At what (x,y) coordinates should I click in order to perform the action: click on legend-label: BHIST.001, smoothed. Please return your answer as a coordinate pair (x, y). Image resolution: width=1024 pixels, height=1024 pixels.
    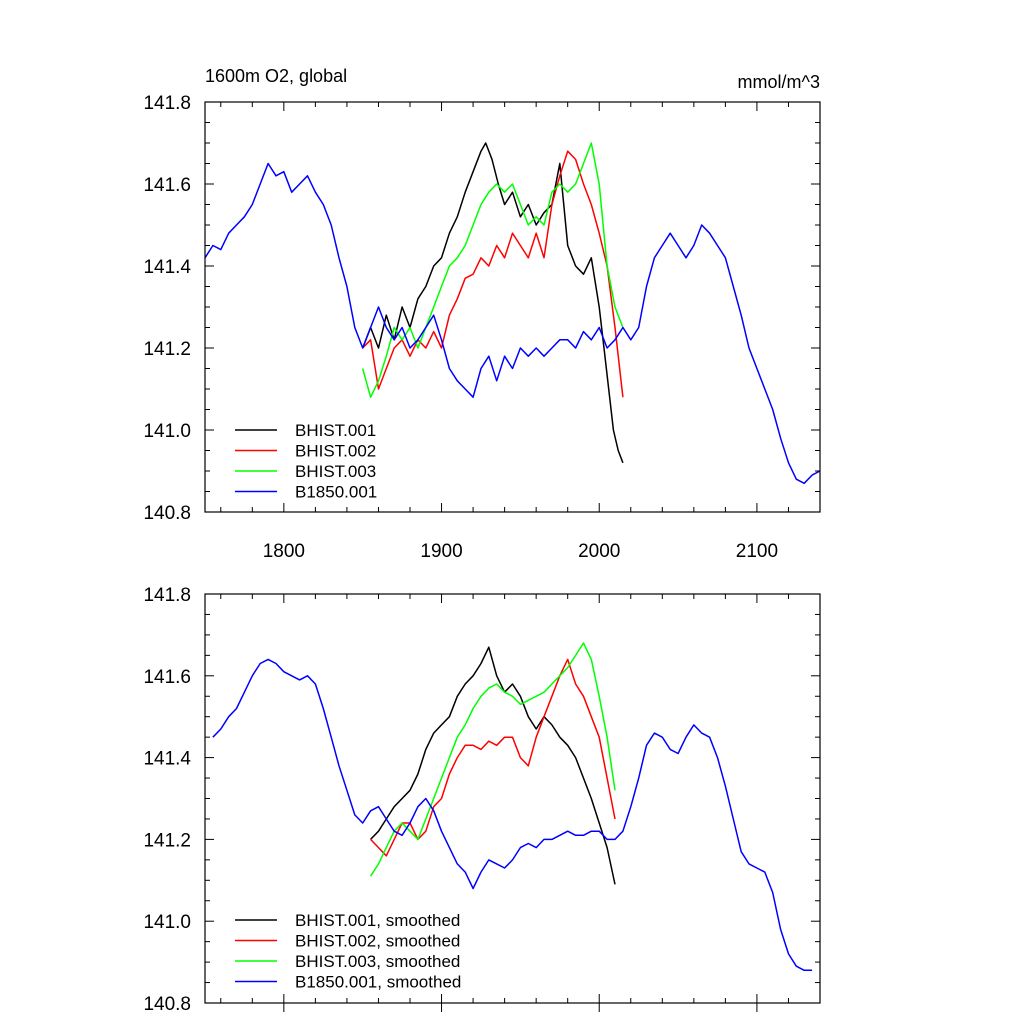
    Looking at the image, I should click on (377, 920).